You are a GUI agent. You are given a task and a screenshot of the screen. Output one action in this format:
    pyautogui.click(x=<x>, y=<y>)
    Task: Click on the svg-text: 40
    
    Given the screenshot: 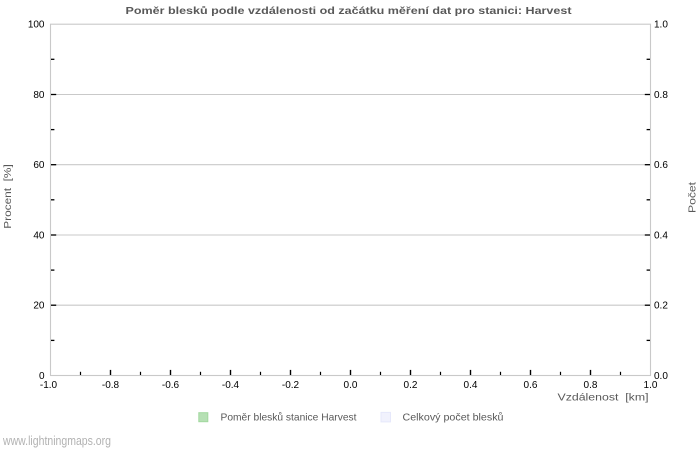 What is the action you would take?
    pyautogui.click(x=39, y=235)
    